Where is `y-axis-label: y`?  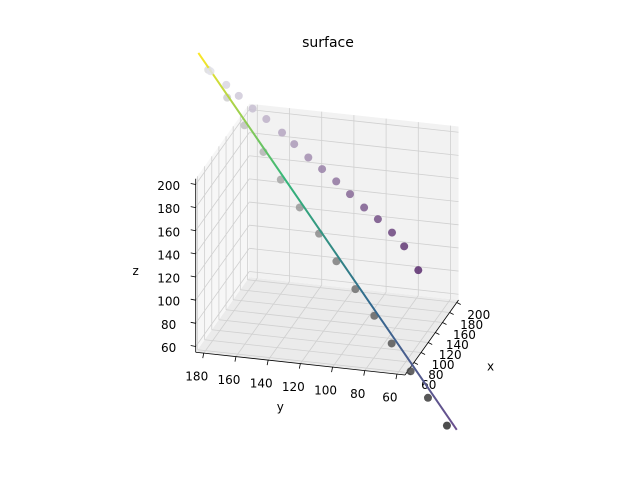 y-axis-label: y is located at coordinates (280, 407).